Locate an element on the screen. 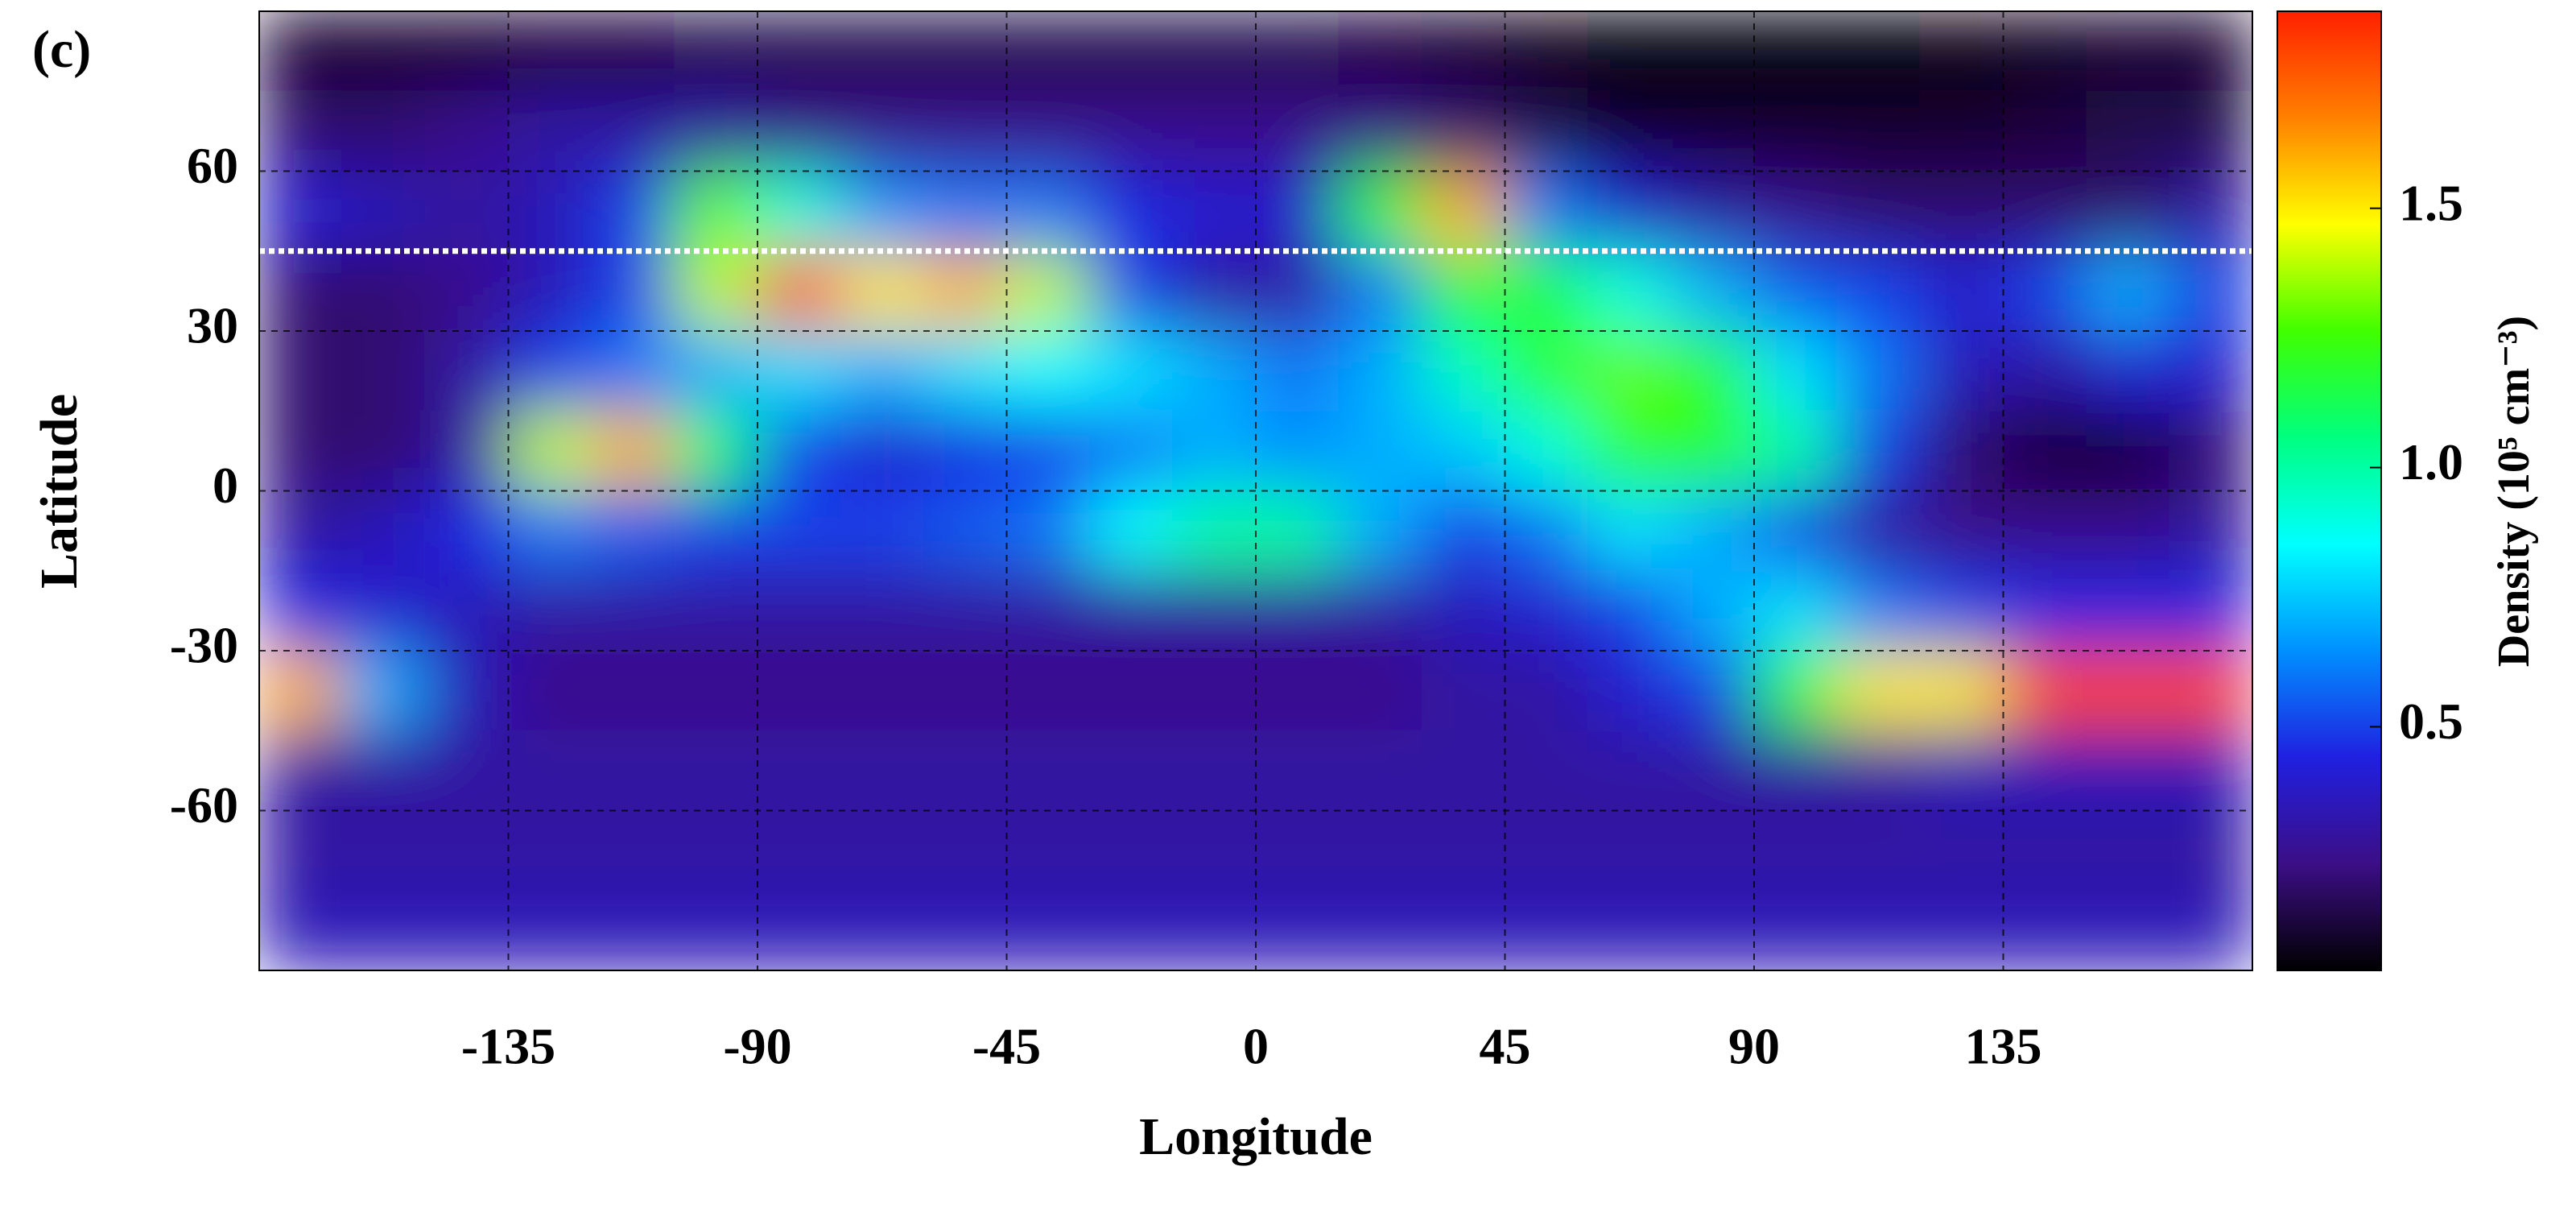 This screenshot has width=2576, height=1208. y-tick-label: 30 is located at coordinates (212, 325).